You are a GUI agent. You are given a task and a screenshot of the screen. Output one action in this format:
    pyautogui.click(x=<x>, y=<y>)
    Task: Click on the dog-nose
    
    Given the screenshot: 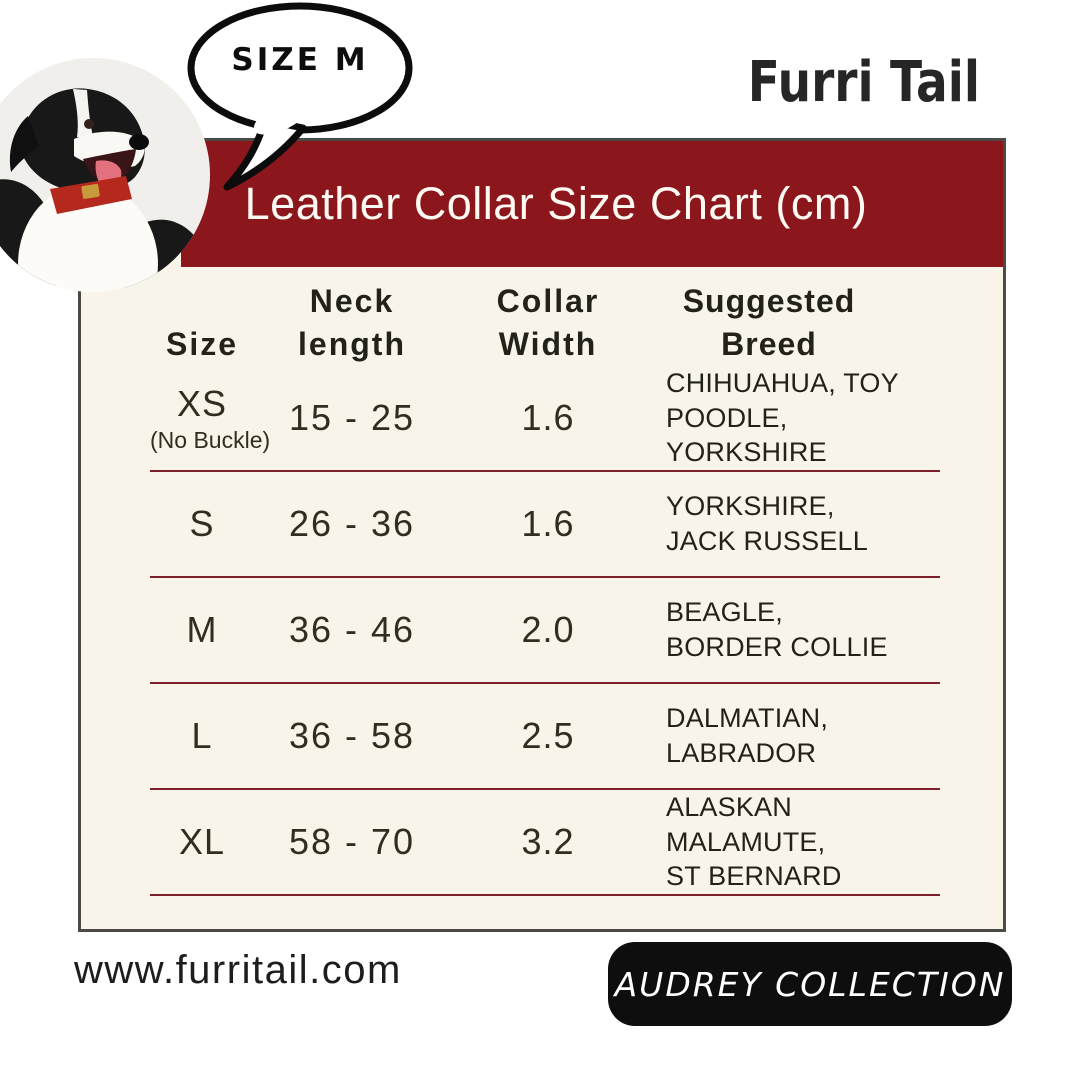 What is the action you would take?
    pyautogui.click(x=139, y=142)
    